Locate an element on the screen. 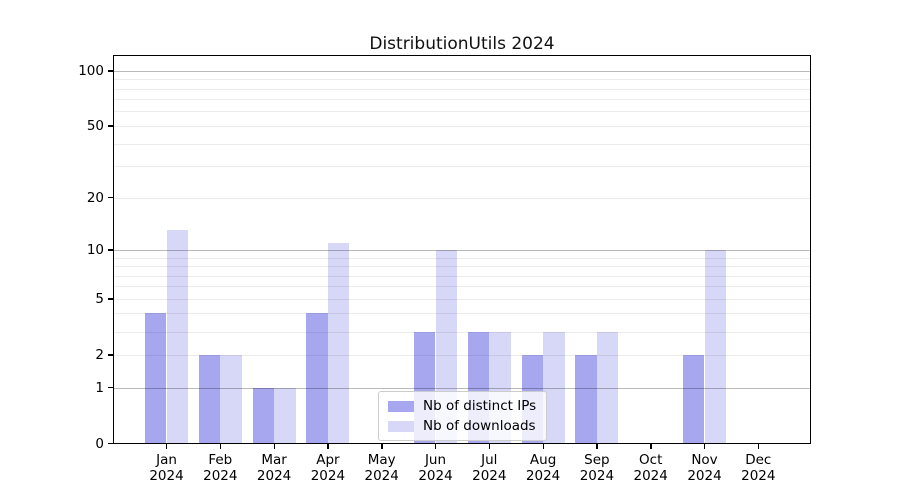 This screenshot has width=900, height=500. bar-distinct-ips-nov is located at coordinates (693, 398).